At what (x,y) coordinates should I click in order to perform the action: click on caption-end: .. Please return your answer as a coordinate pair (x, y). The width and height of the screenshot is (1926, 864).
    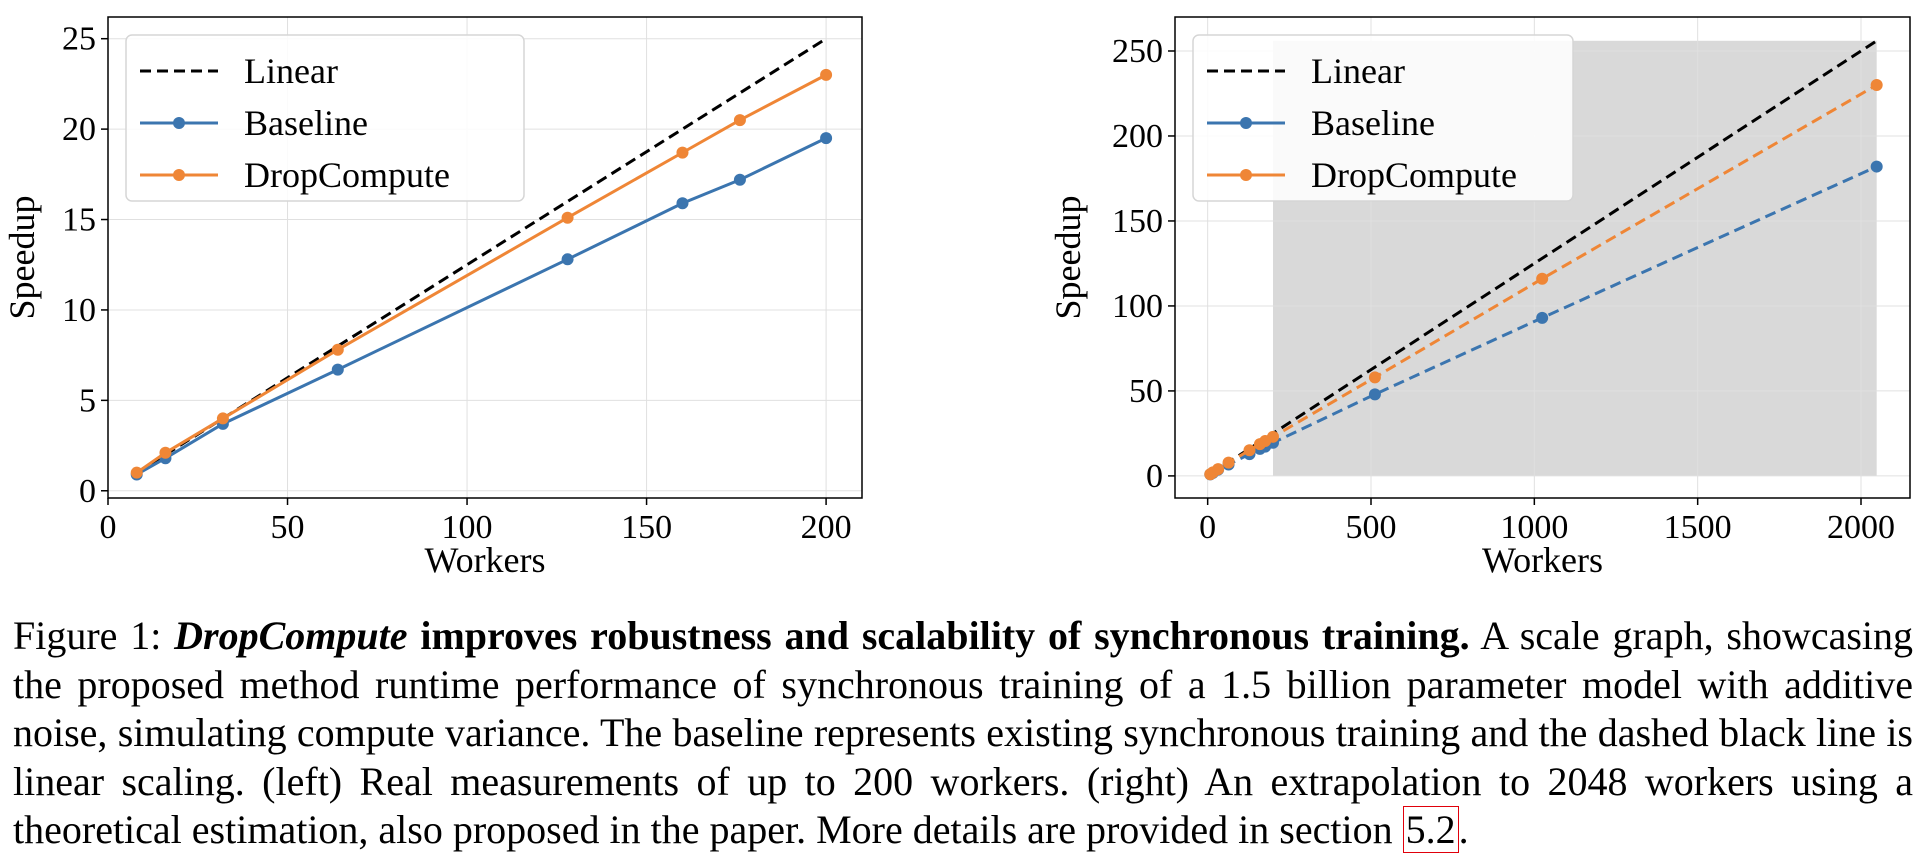
    Looking at the image, I should click on (1463, 829).